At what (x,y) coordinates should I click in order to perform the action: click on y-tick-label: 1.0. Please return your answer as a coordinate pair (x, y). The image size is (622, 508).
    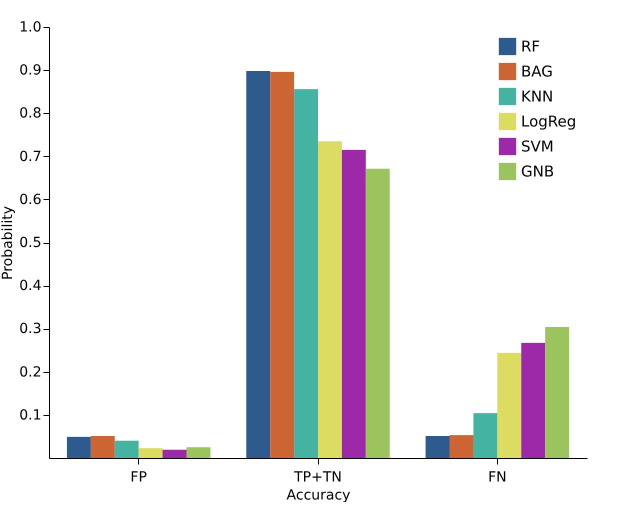
    Looking at the image, I should click on (30, 28).